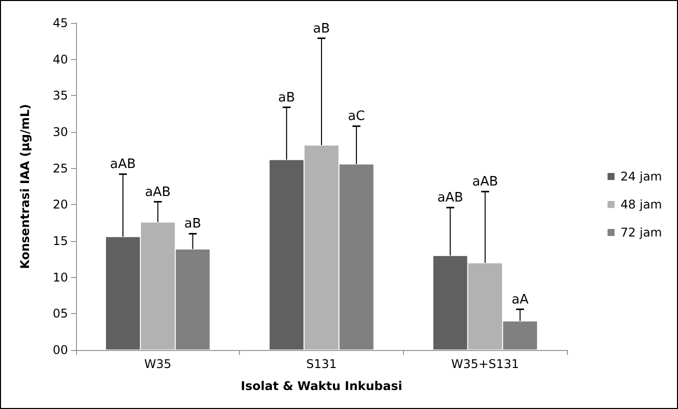  What do you see at coordinates (60, 59) in the screenshot?
I see `y-tick-label: 40` at bounding box center [60, 59].